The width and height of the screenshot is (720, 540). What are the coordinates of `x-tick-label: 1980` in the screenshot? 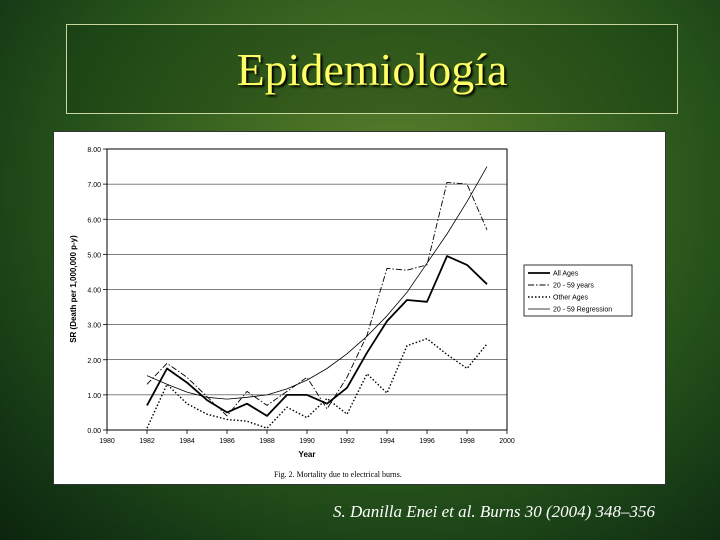 It's located at (107, 441).